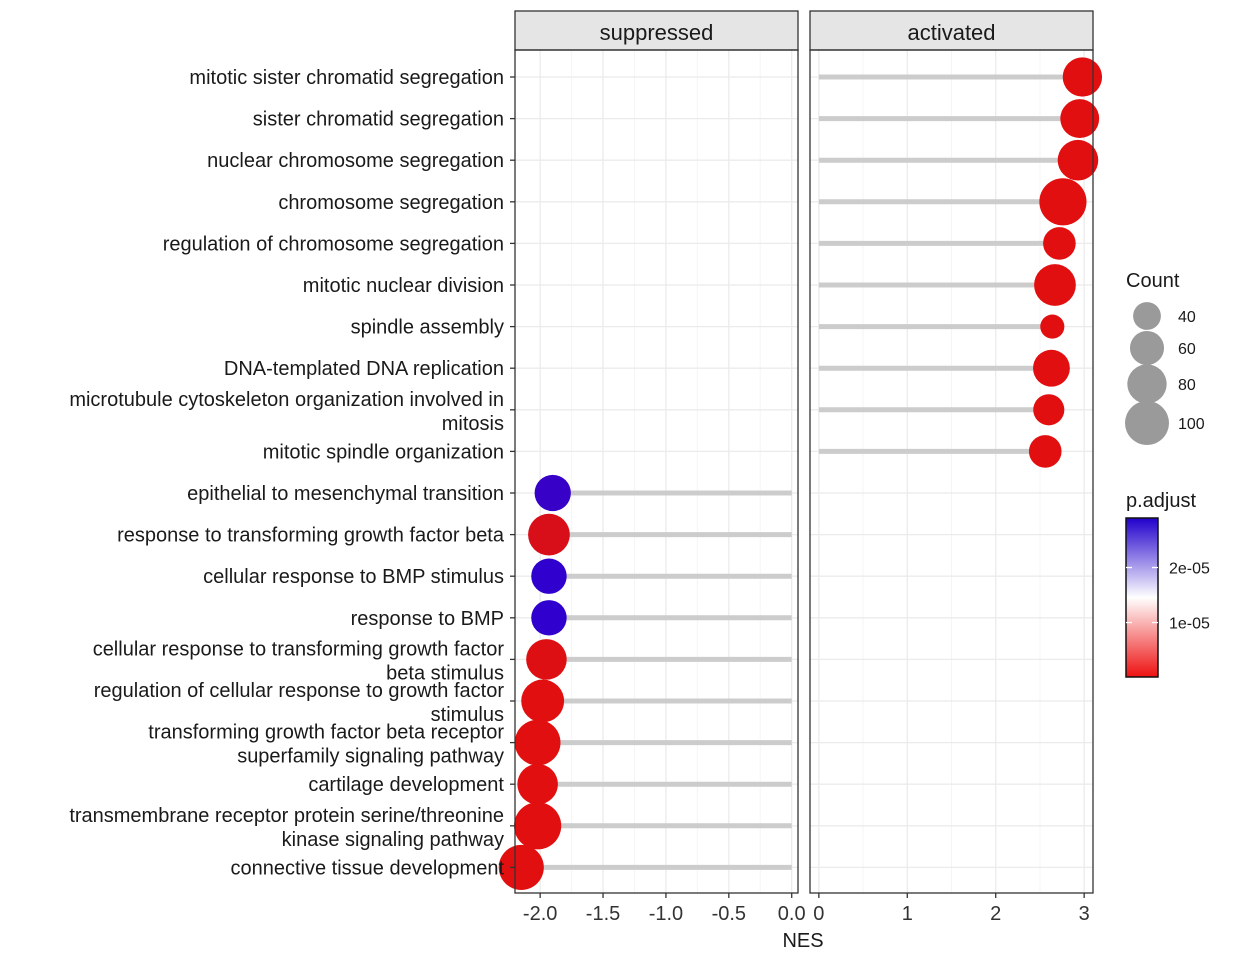 This screenshot has width=1237, height=962. Describe the element at coordinates (1187, 317) in the screenshot. I see `size-legend-label: 40` at that location.